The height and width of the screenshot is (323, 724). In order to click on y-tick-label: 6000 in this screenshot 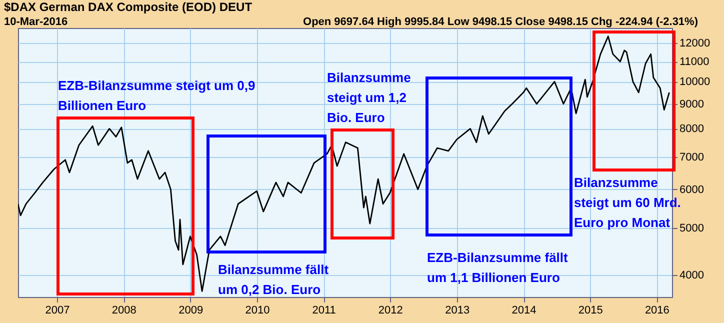, I will do `click(692, 190)`.